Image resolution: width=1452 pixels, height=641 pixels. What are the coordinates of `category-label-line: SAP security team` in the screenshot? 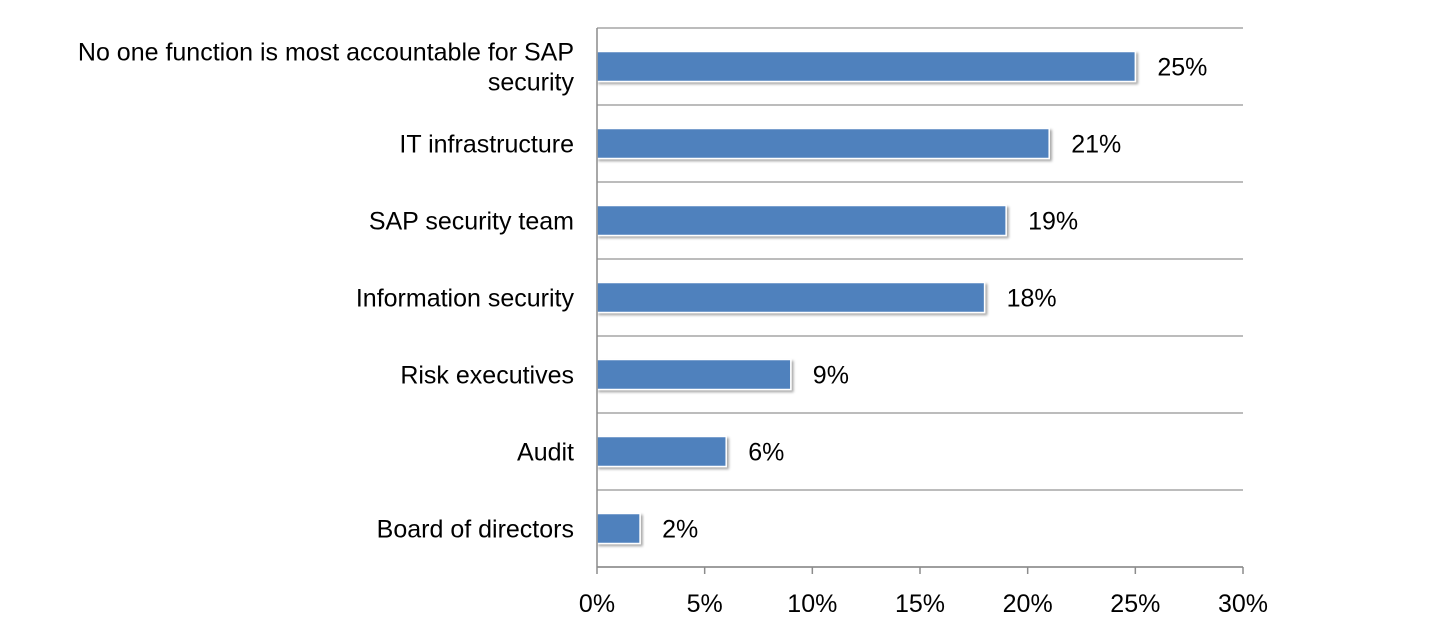 It's located at (471, 222).